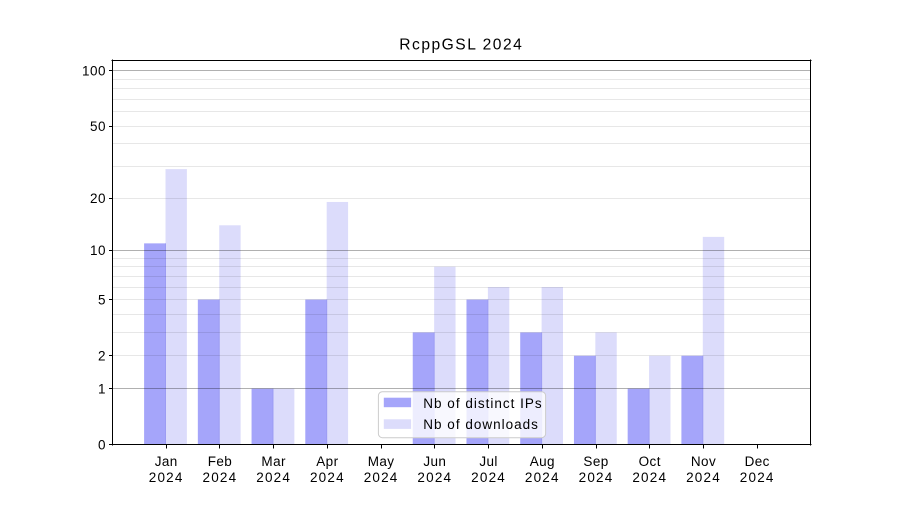 This screenshot has width=900, height=505. Describe the element at coordinates (98, 126) in the screenshot. I see `svg-text: 50` at that location.